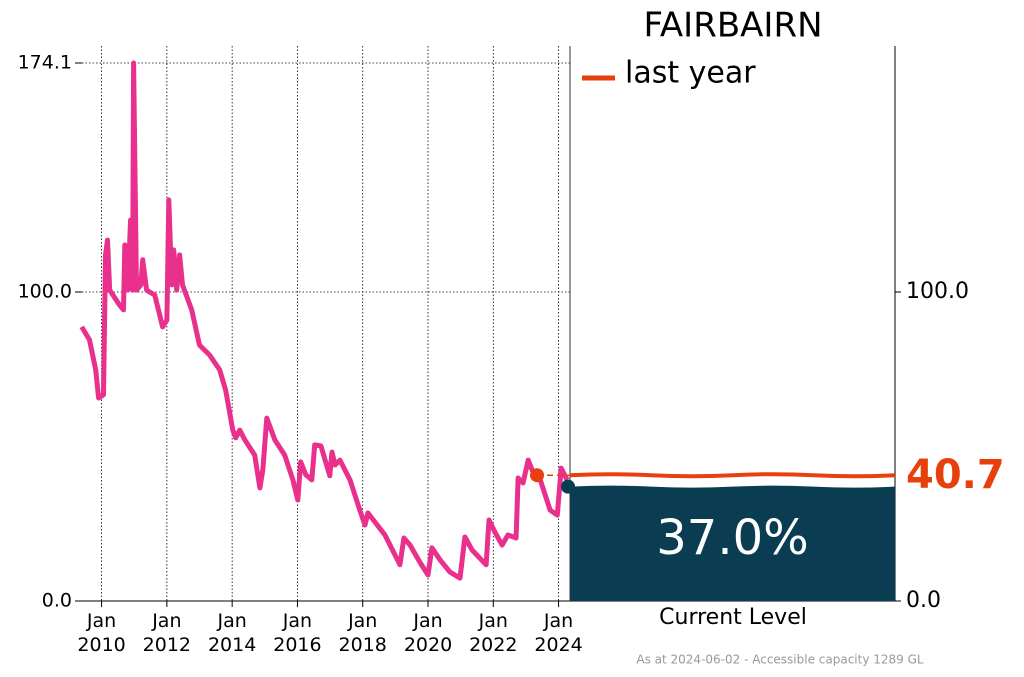 The width and height of the screenshot is (1024, 677). Describe the element at coordinates (690, 73) in the screenshot. I see `legend-label: last year` at that location.